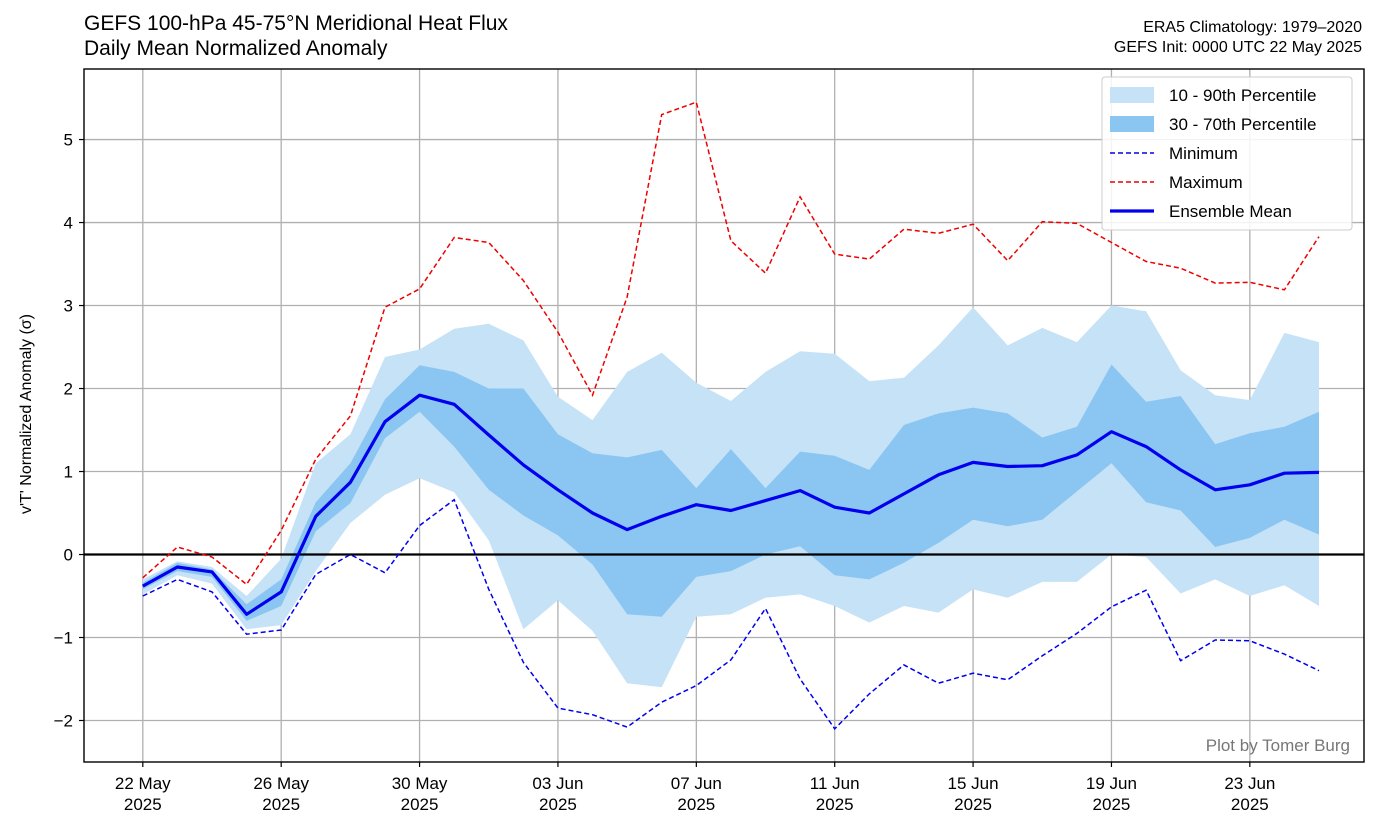 The image size is (1378, 830). Describe the element at coordinates (1206, 182) in the screenshot. I see `legend-item-maximum-label: Maximum` at that location.